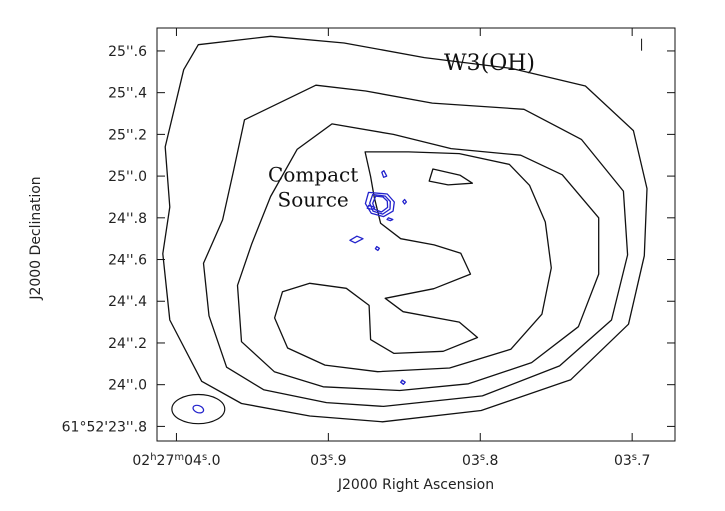  Describe the element at coordinates (127, 177) in the screenshot. I see `y-tick-label-3: 25''.0` at that location.